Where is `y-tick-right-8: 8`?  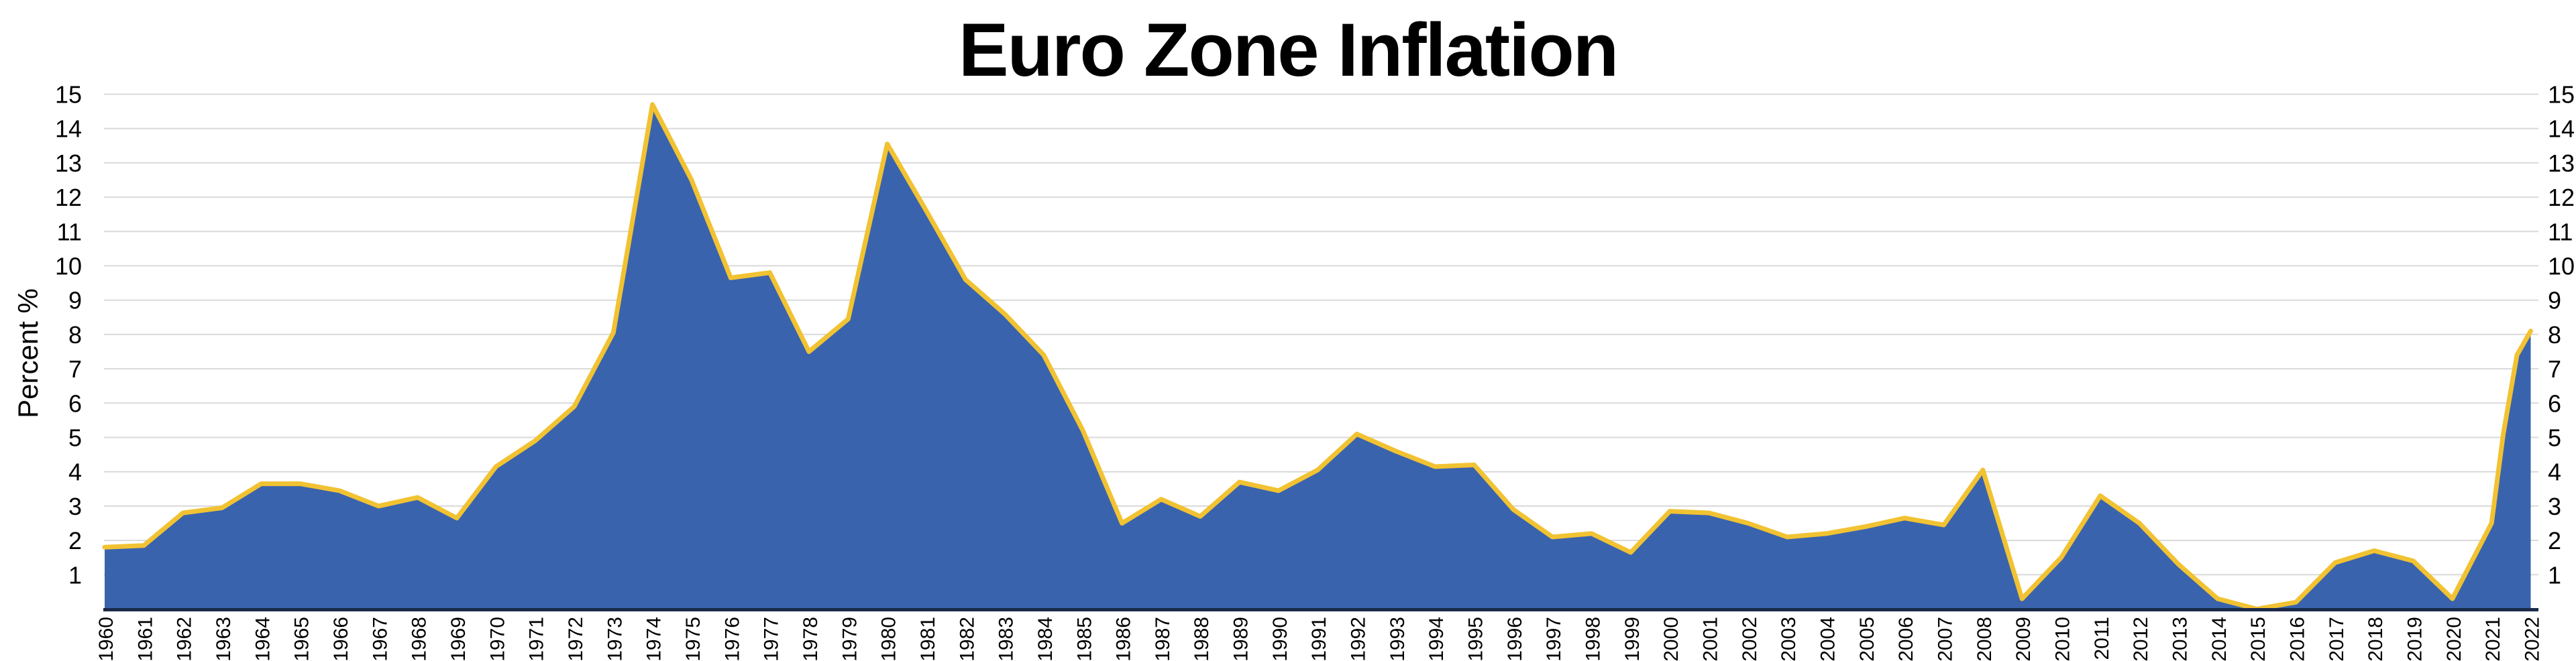 y-tick-right-8: 8 is located at coordinates (2554, 335).